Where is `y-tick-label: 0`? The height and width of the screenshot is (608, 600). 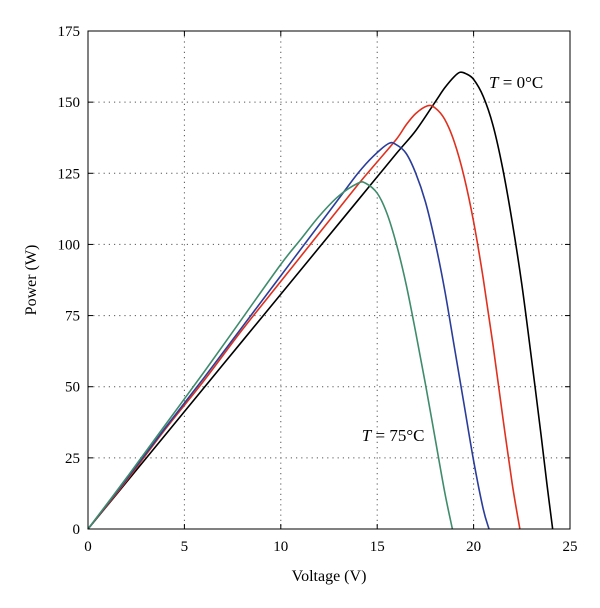
y-tick-label: 0 is located at coordinates (77, 530).